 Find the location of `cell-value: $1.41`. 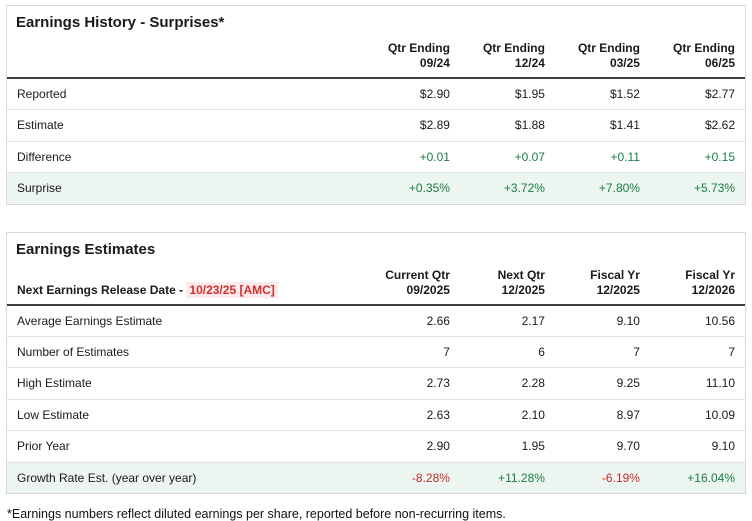

cell-value: $1.41 is located at coordinates (602, 125).